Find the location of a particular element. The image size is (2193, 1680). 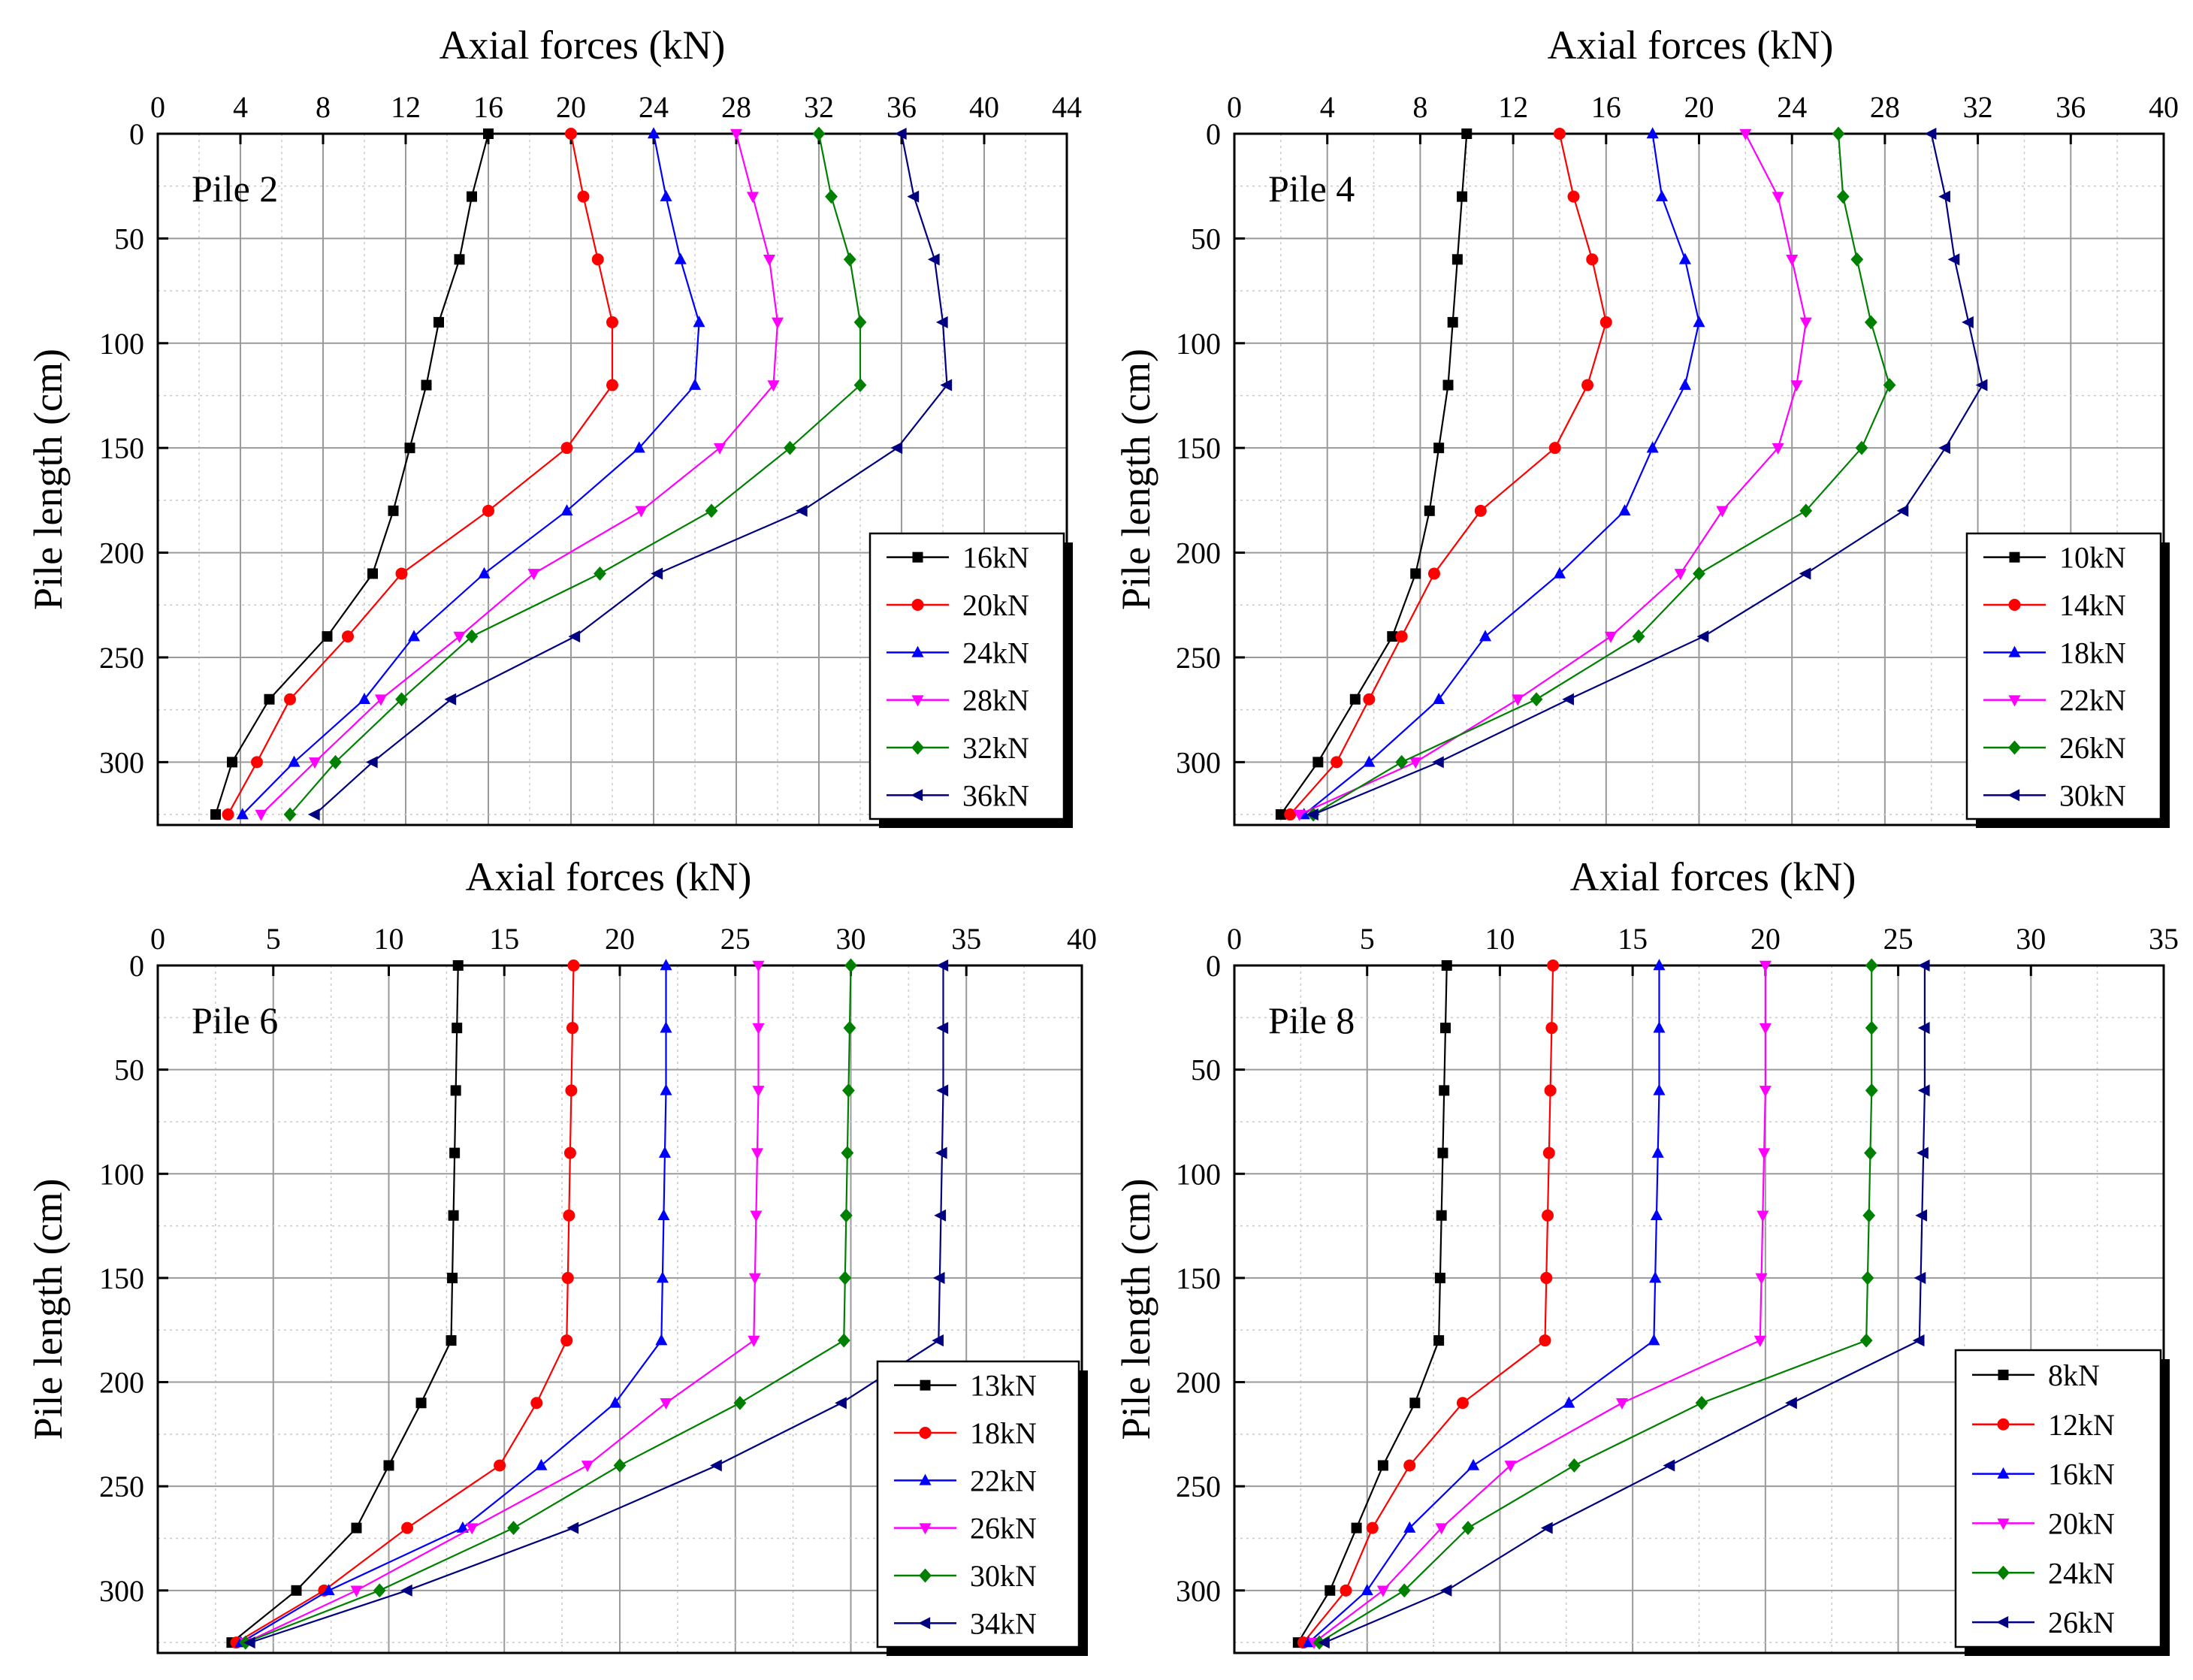

x-tick-label: 8 is located at coordinates (323, 107).